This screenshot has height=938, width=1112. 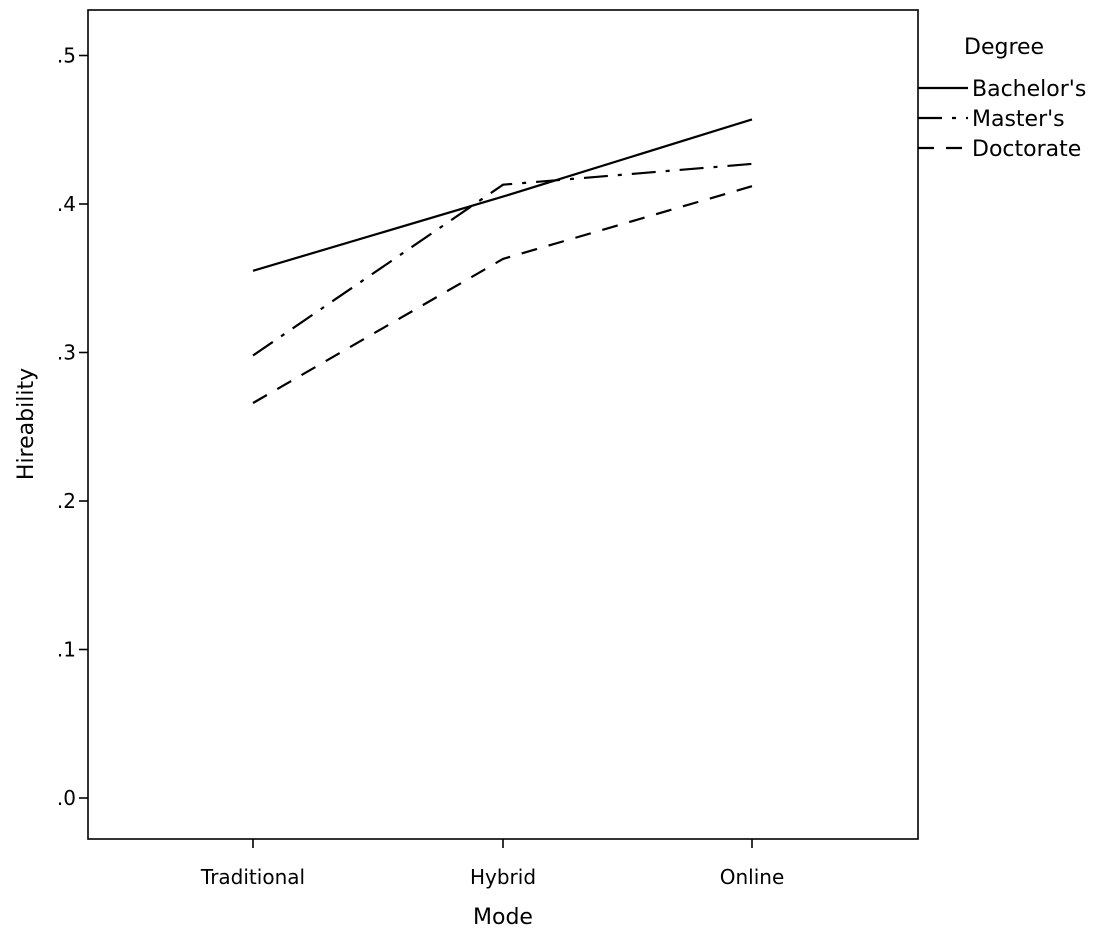 I want to click on x-tick-label: Hybrid, so click(x=503, y=877).